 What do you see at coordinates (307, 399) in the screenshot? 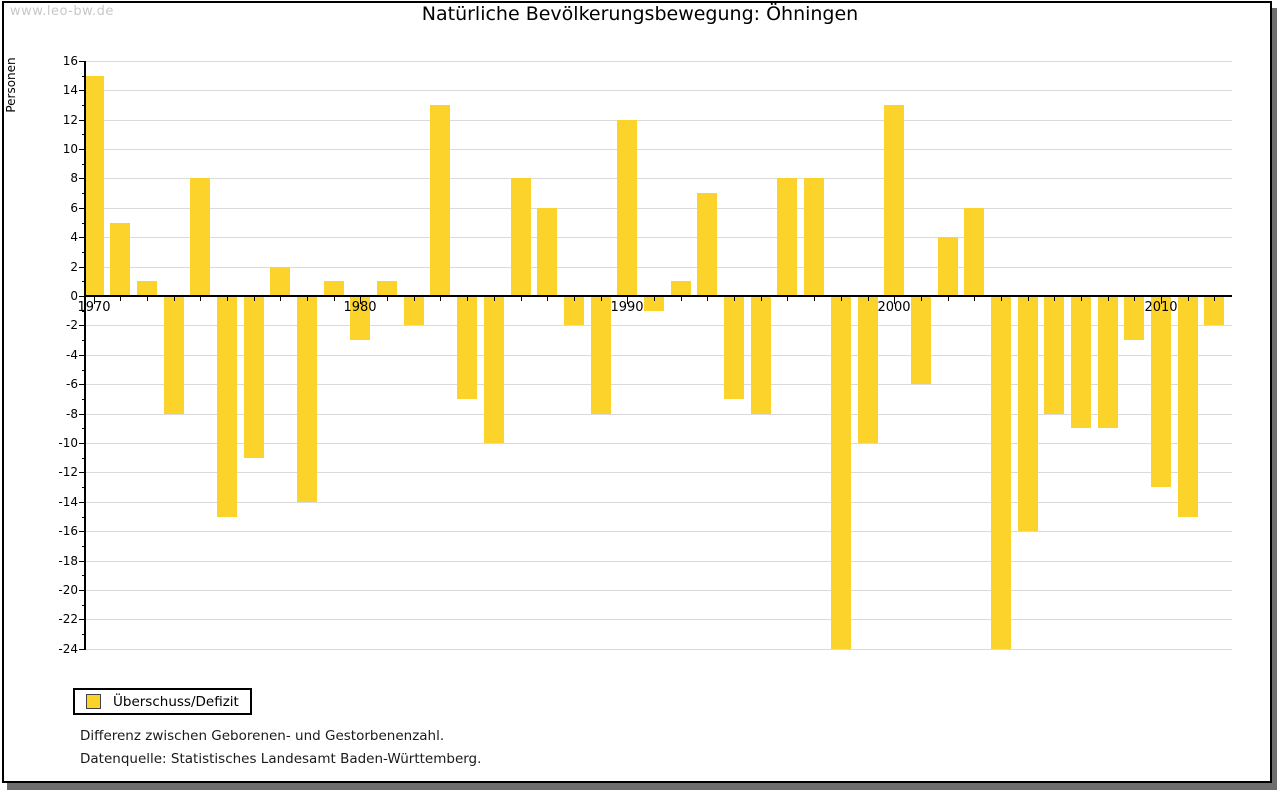
I see `bar-1978` at bounding box center [307, 399].